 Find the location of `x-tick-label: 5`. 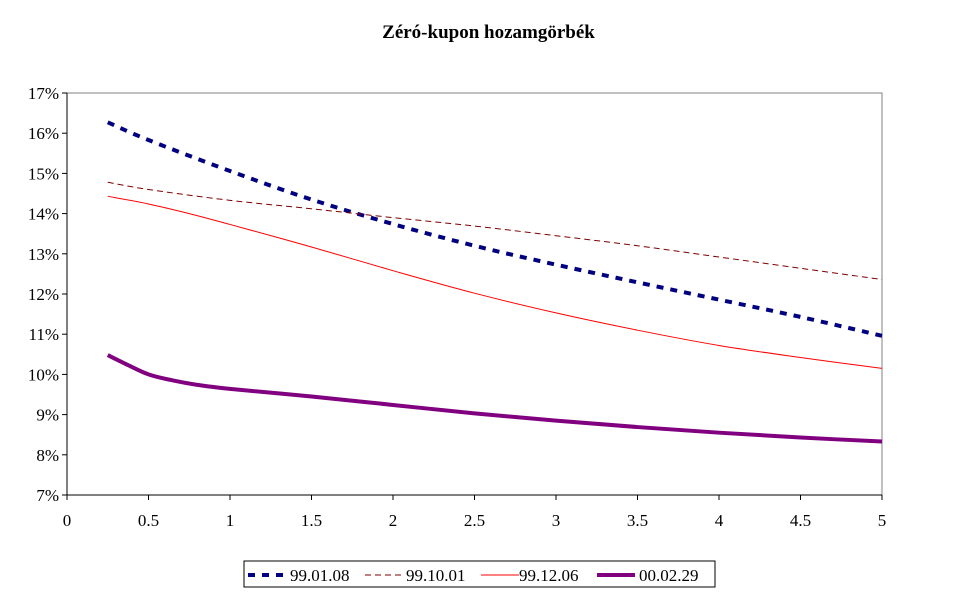

x-tick-label: 5 is located at coordinates (882, 520).